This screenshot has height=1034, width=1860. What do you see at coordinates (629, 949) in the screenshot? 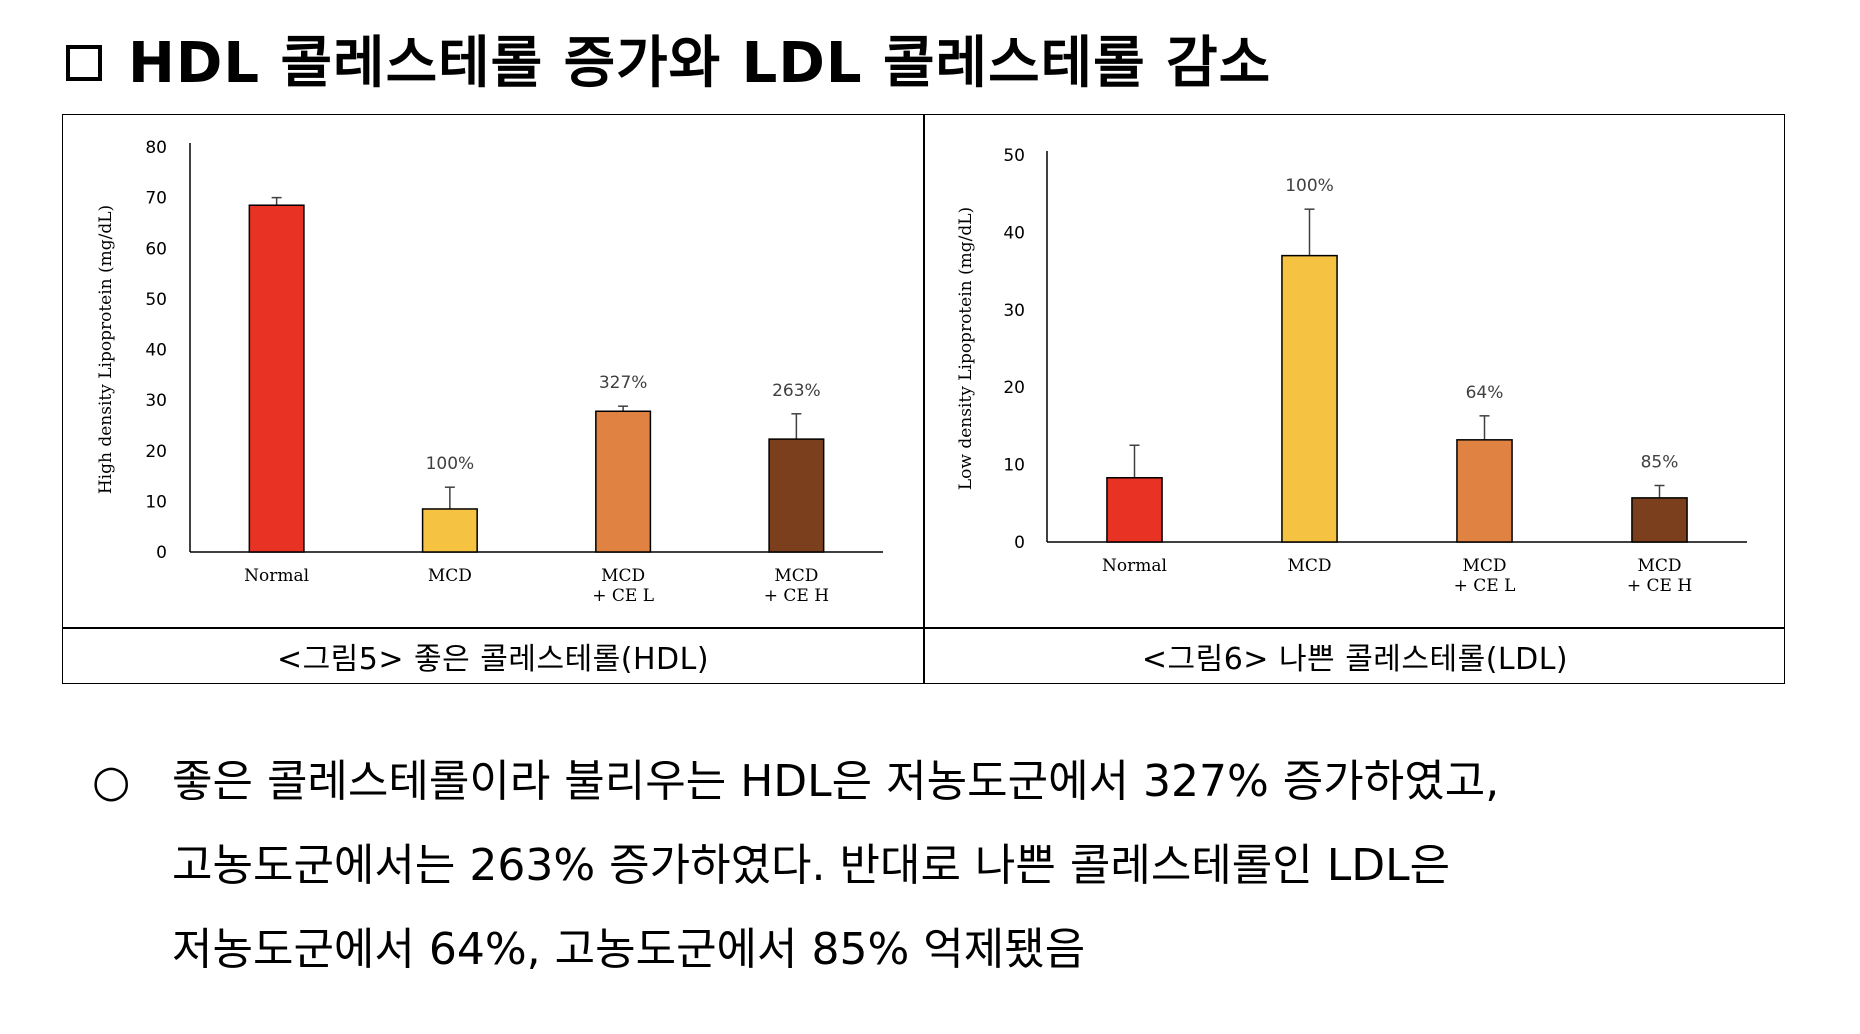
I see `summary-line-3: 저농도군에서 64%, 고농도군에서 85% 억제됐음` at bounding box center [629, 949].